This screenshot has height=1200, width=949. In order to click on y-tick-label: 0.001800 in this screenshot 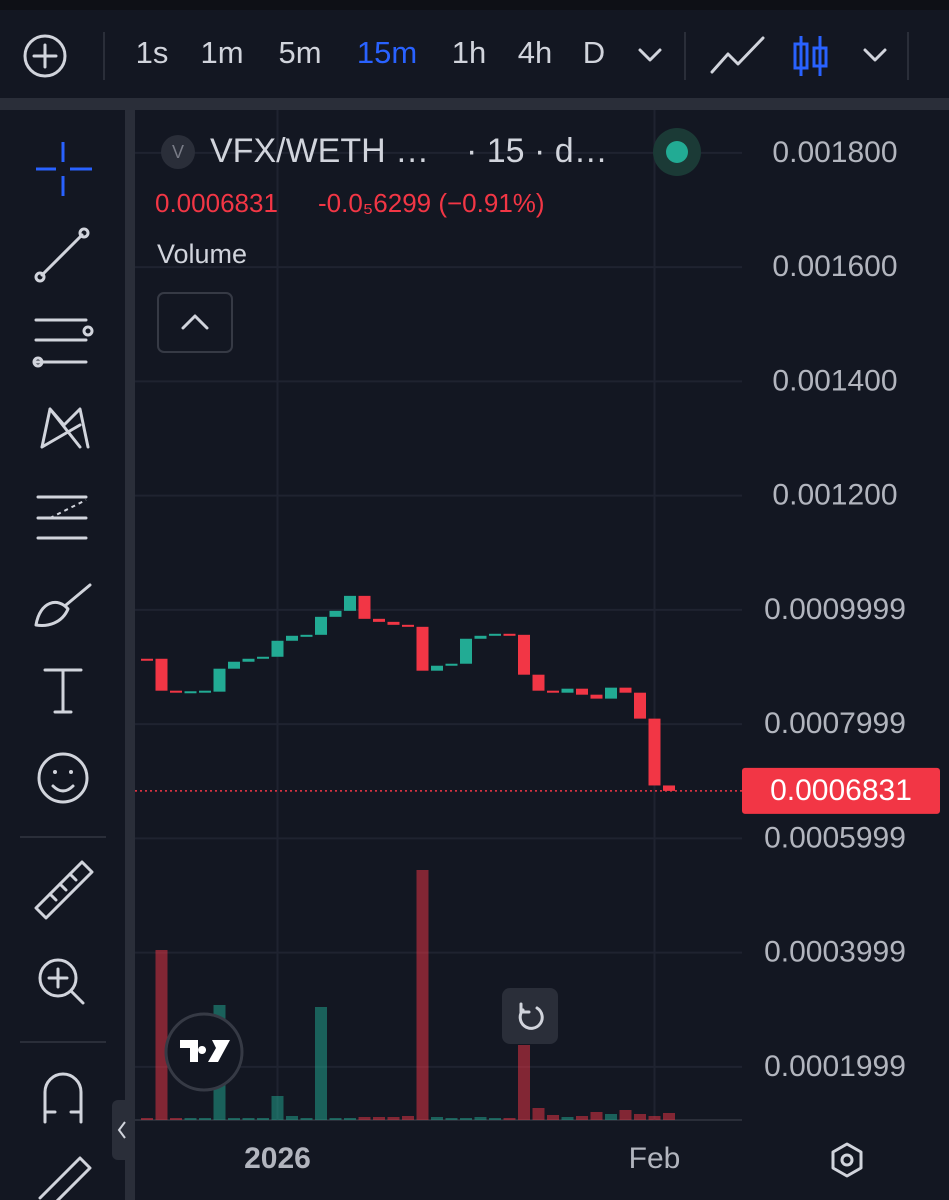, I will do `click(834, 152)`.